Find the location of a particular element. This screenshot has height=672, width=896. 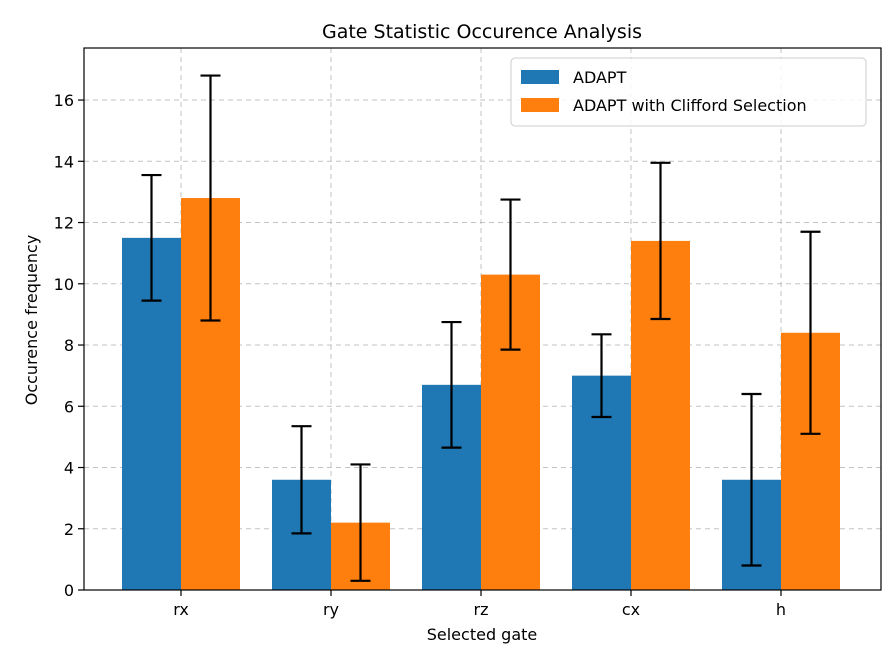

y-tick-label: 12 is located at coordinates (64, 223).